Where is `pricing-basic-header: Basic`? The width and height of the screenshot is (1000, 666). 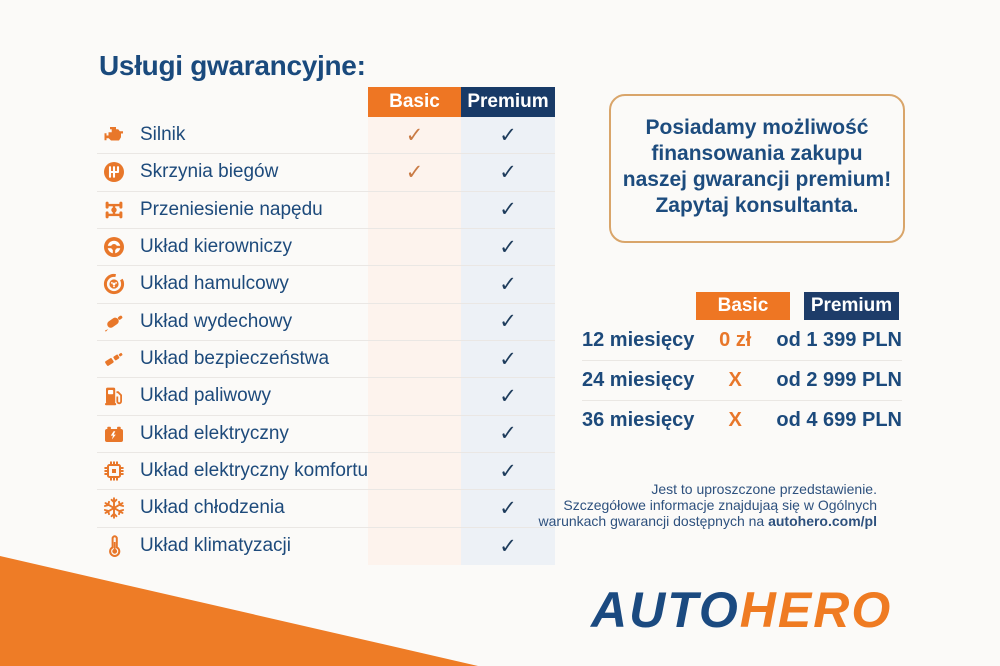 pricing-basic-header: Basic is located at coordinates (743, 306).